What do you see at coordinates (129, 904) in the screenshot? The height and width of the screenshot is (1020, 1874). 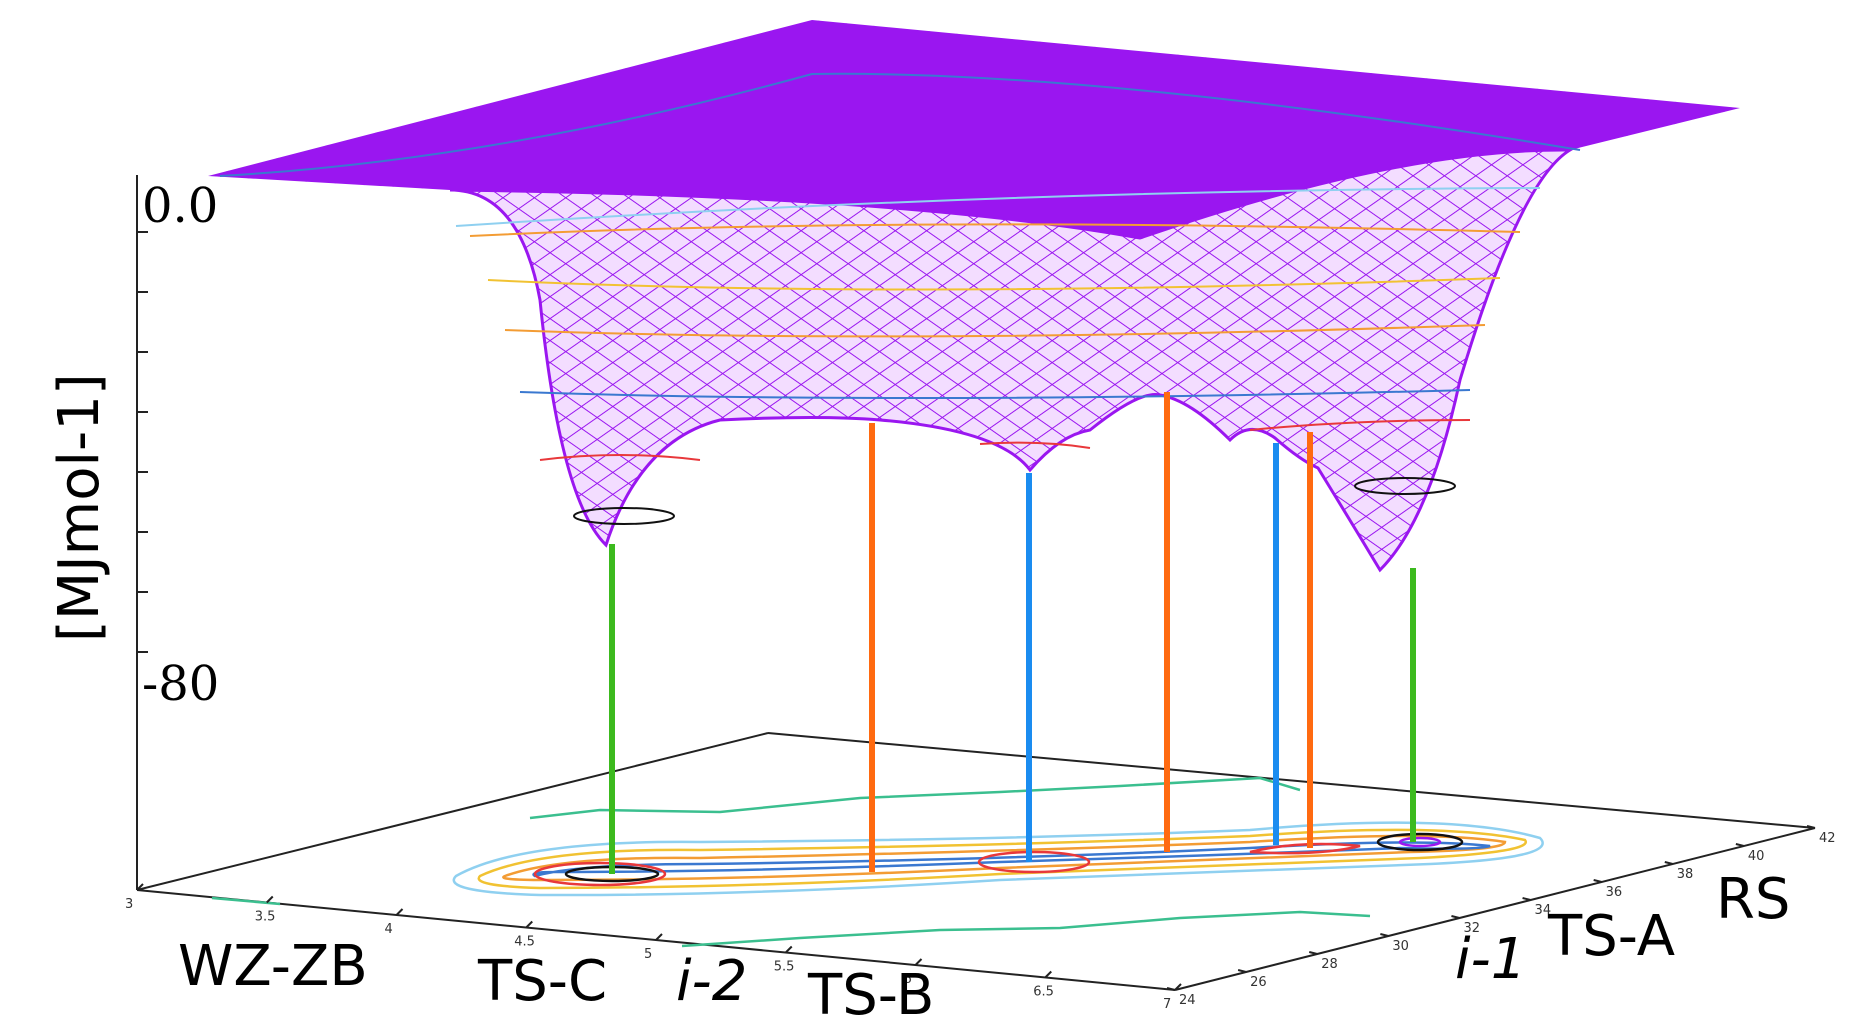 I see `x-axis-tick-label: 3` at bounding box center [129, 904].